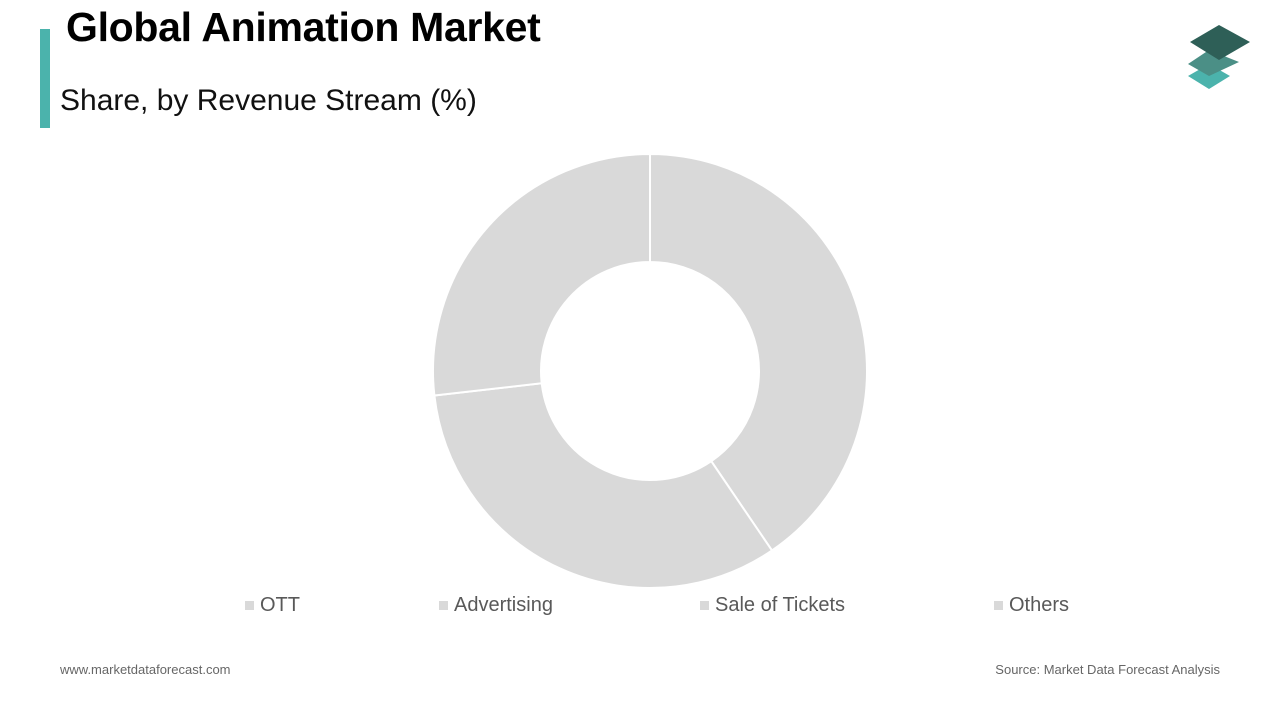 The width and height of the screenshot is (1280, 720). I want to click on slice-advertising, so click(603, 485).